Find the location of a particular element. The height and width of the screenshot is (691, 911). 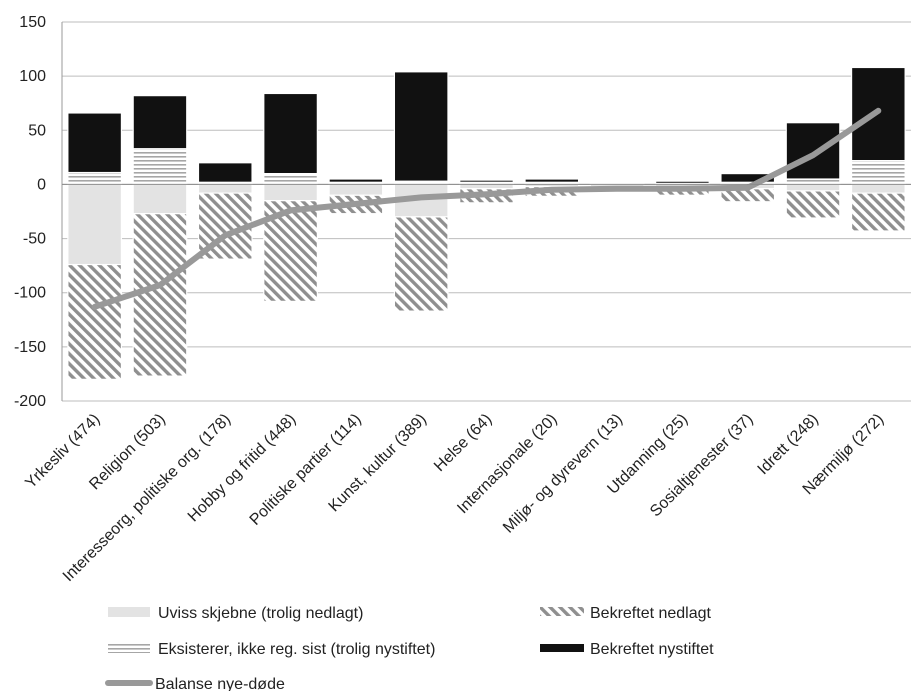

legend-label: Bekreftet nystiftet is located at coordinates (652, 649).